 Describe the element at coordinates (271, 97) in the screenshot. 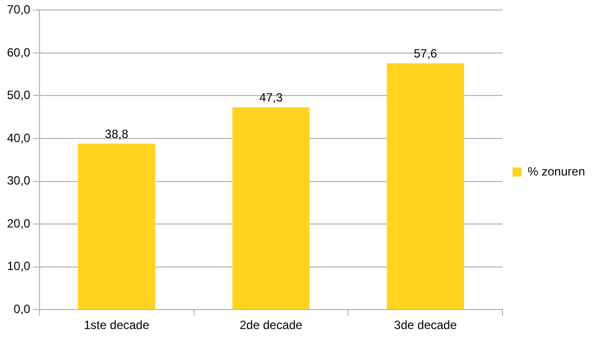

I see `data-label: 47,3` at that location.